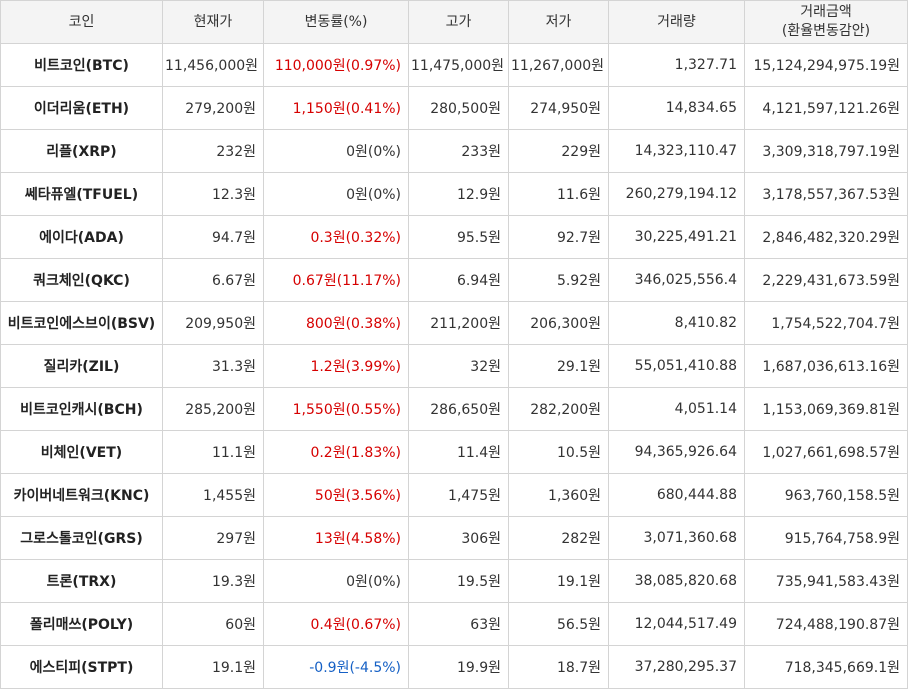 This screenshot has height=700, width=908. I want to click on high-price: 280,500원, so click(458, 108).